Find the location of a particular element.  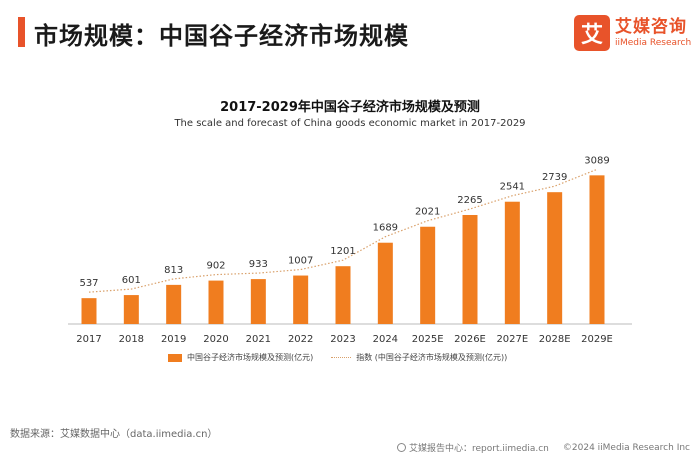

copyright: ©2024 iiMedia Research Inc is located at coordinates (626, 447).